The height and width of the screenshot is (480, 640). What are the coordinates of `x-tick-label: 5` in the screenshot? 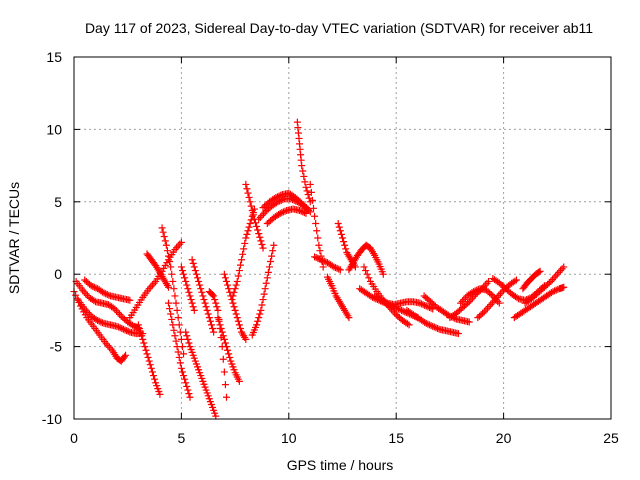 It's located at (182, 438).